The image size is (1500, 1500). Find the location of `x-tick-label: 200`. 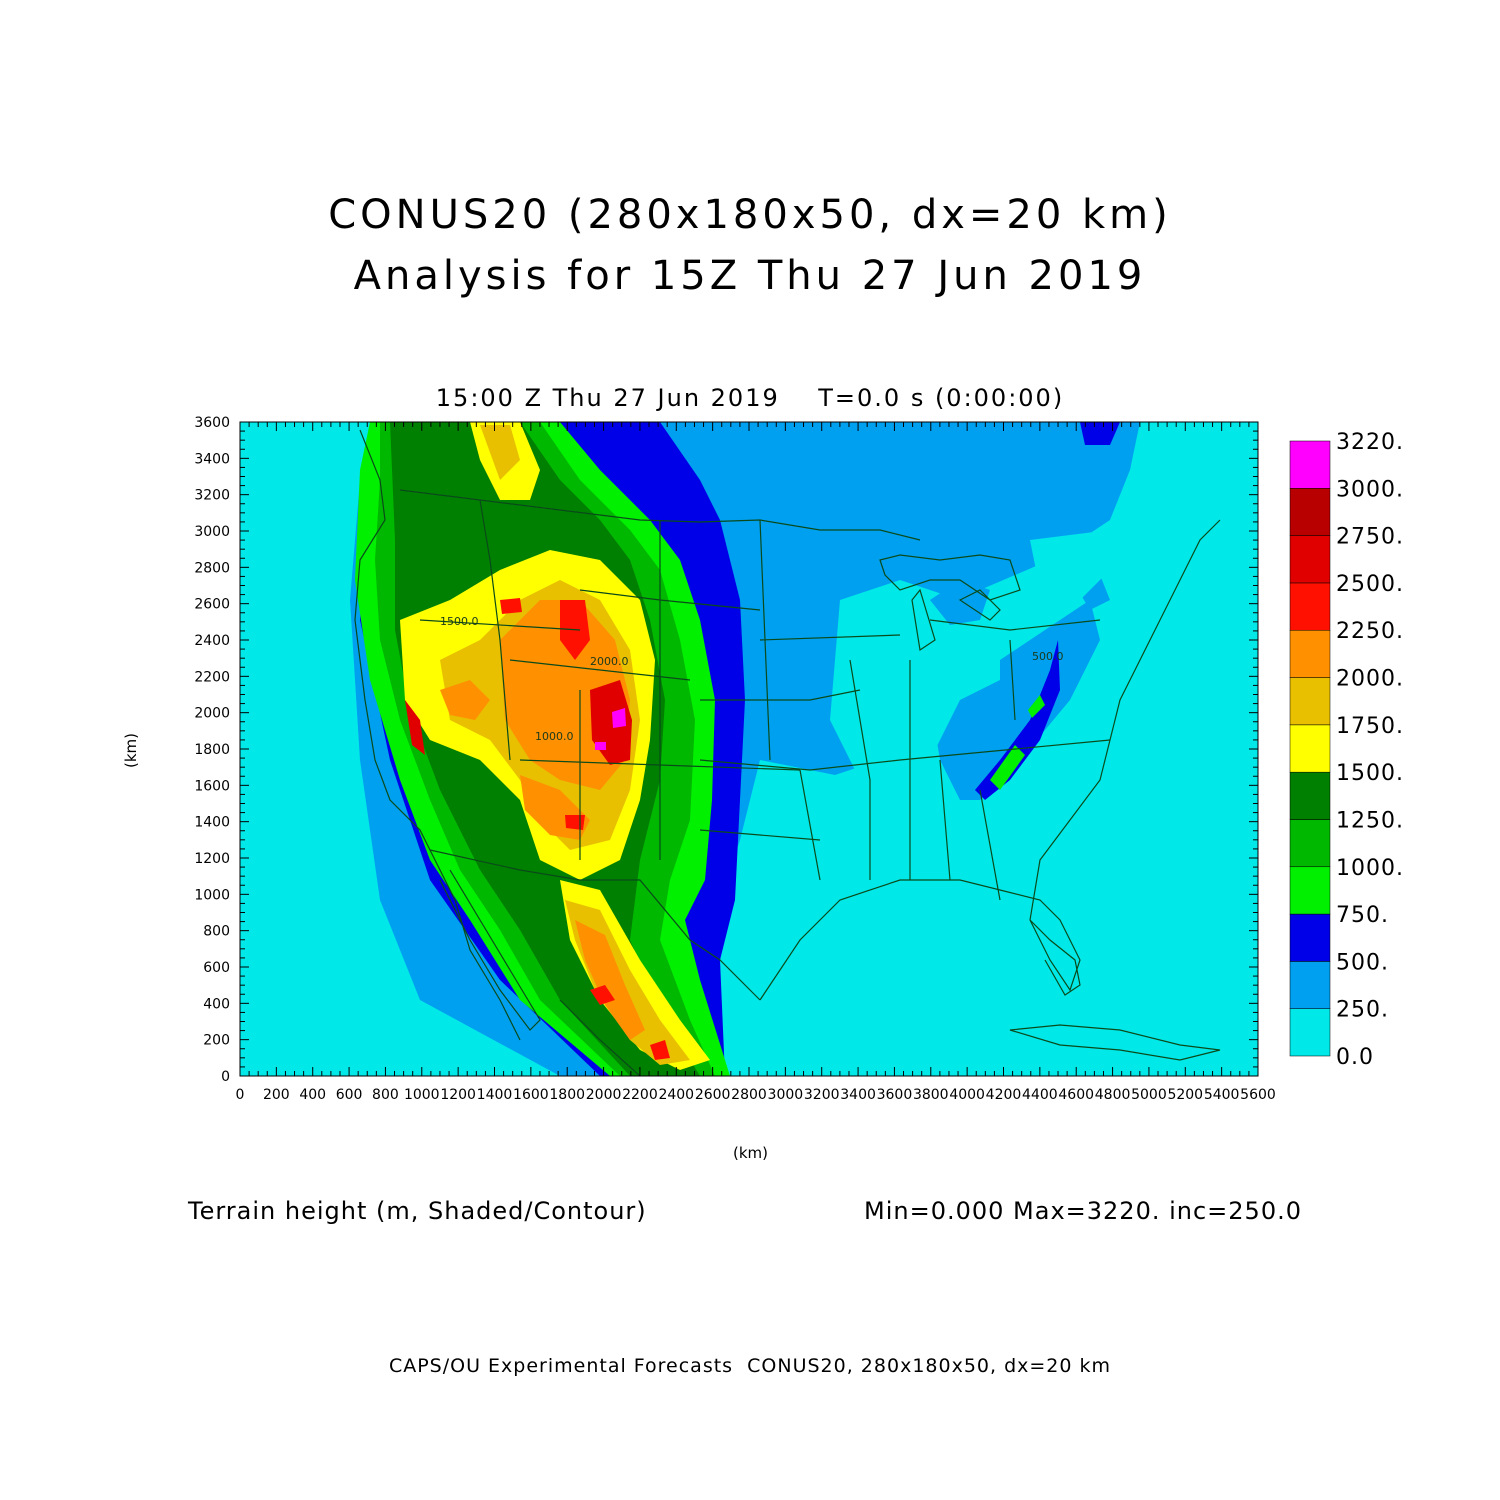

x-tick-label: 200 is located at coordinates (276, 1095).